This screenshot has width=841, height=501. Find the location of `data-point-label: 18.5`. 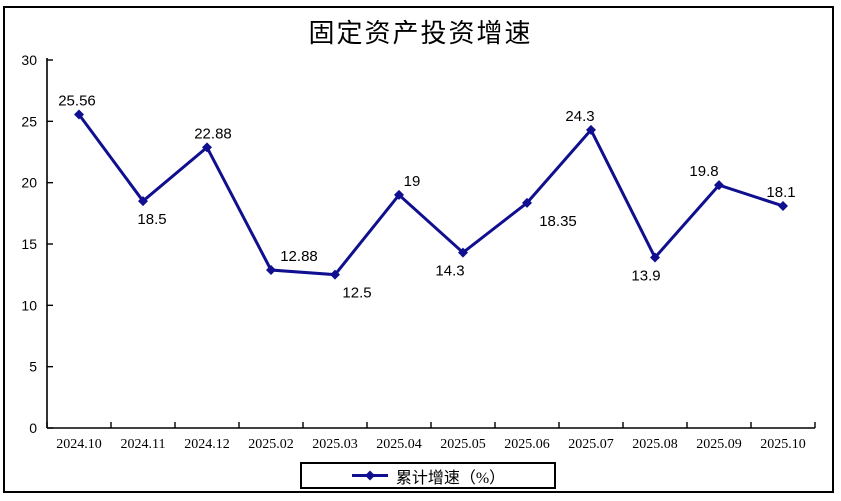

data-point-label: 18.5 is located at coordinates (151, 219).